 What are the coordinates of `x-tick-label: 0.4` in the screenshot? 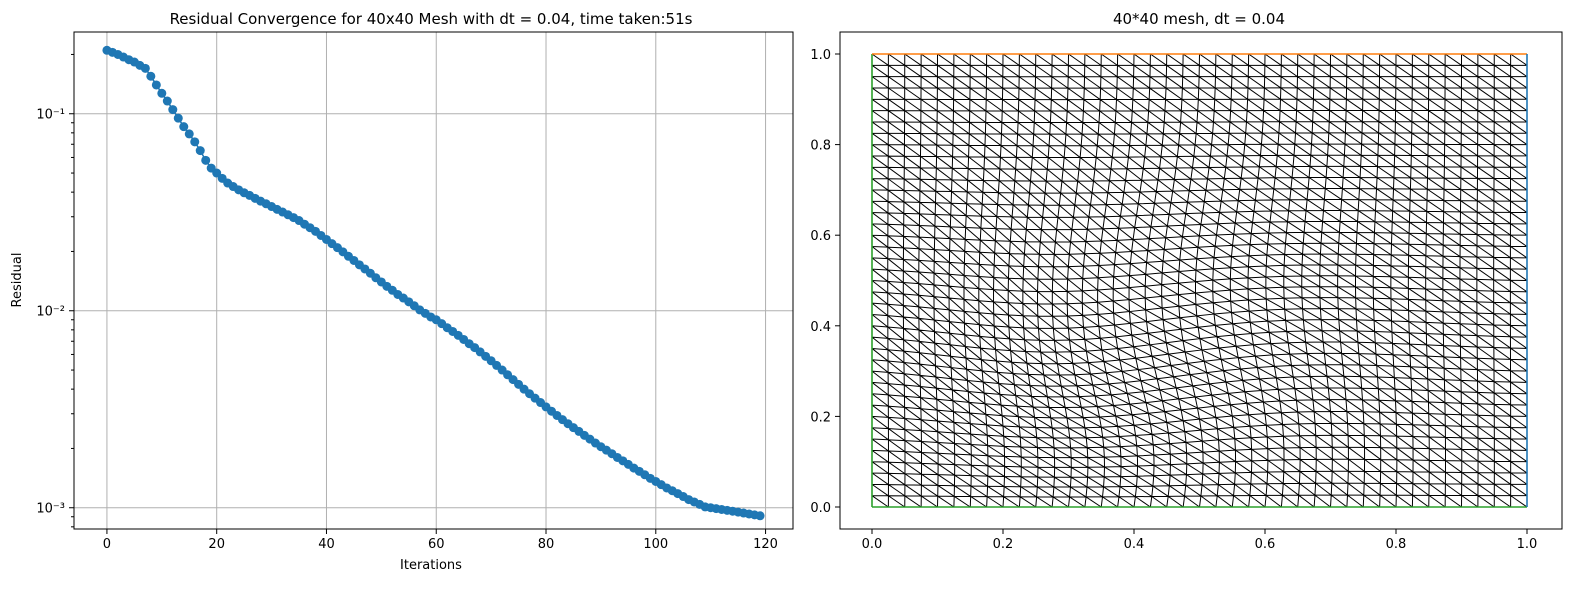 It's located at (1134, 544).